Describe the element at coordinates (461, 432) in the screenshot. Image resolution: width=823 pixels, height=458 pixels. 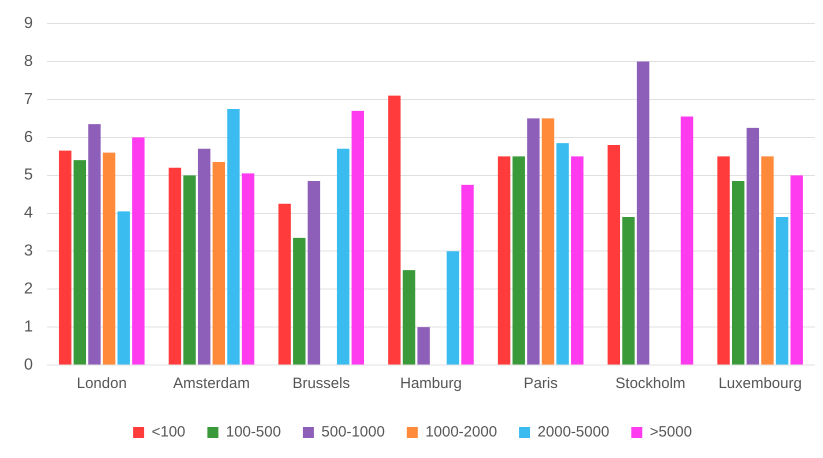
I see `legend-label: 1000-2000` at that location.